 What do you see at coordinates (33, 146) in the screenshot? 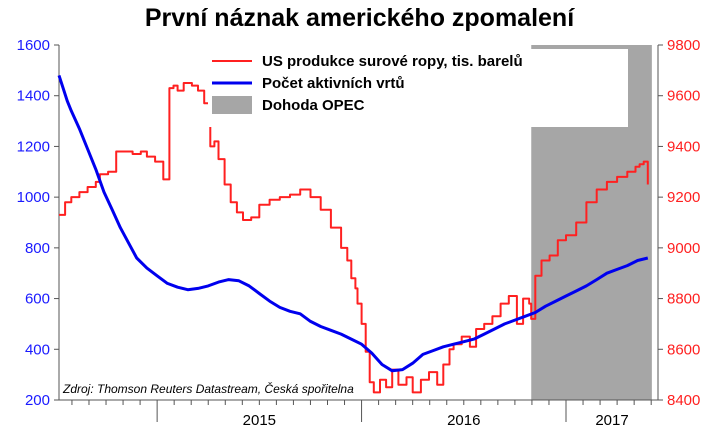
I see `left-tick-label: 1200` at bounding box center [33, 146].